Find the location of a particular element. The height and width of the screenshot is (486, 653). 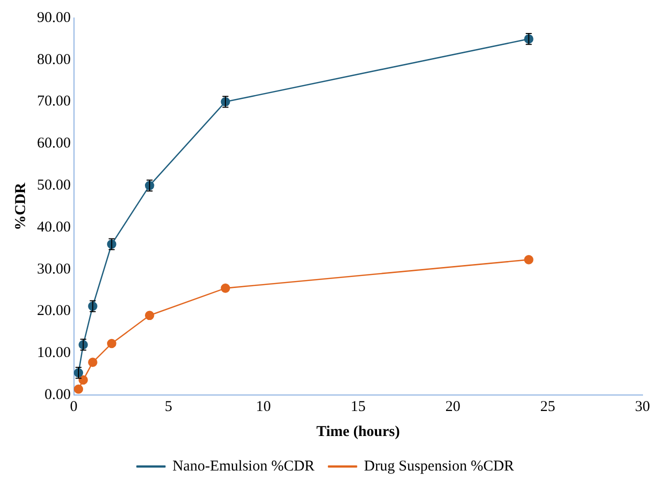

legend-label: Nano-Emulsion %CDR is located at coordinates (243, 466).